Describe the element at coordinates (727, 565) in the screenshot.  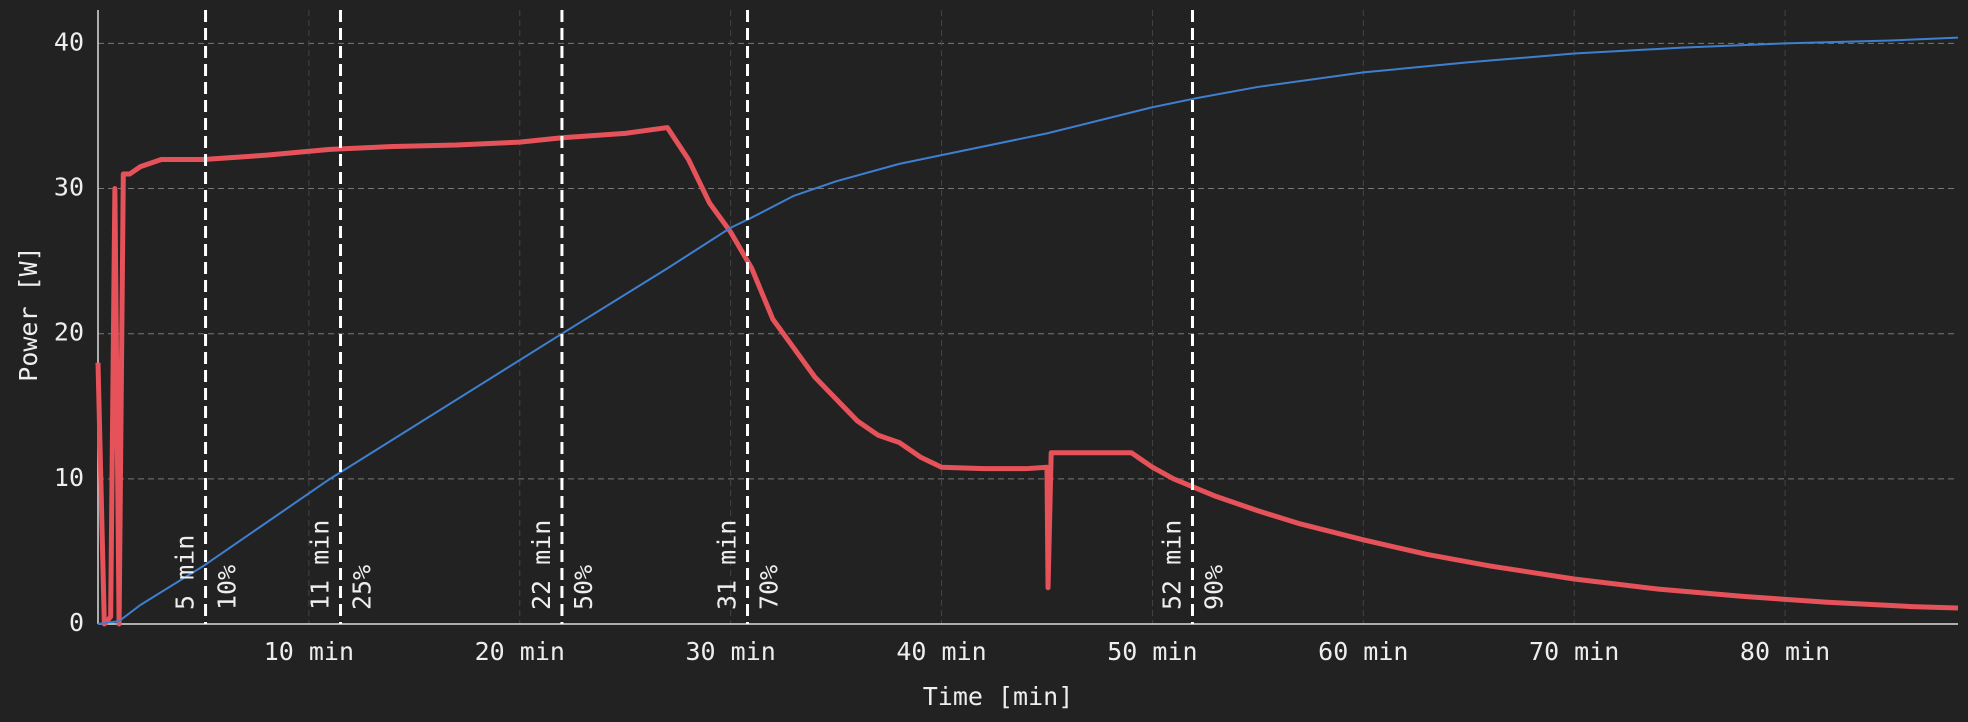
I see `marker-time-label: 31 min` at that location.